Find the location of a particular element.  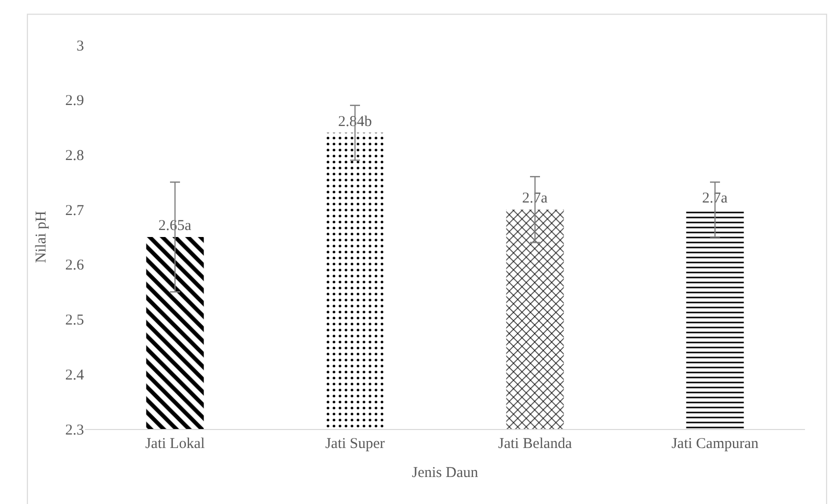

y-tick-label: 2.8 is located at coordinates (74, 156).